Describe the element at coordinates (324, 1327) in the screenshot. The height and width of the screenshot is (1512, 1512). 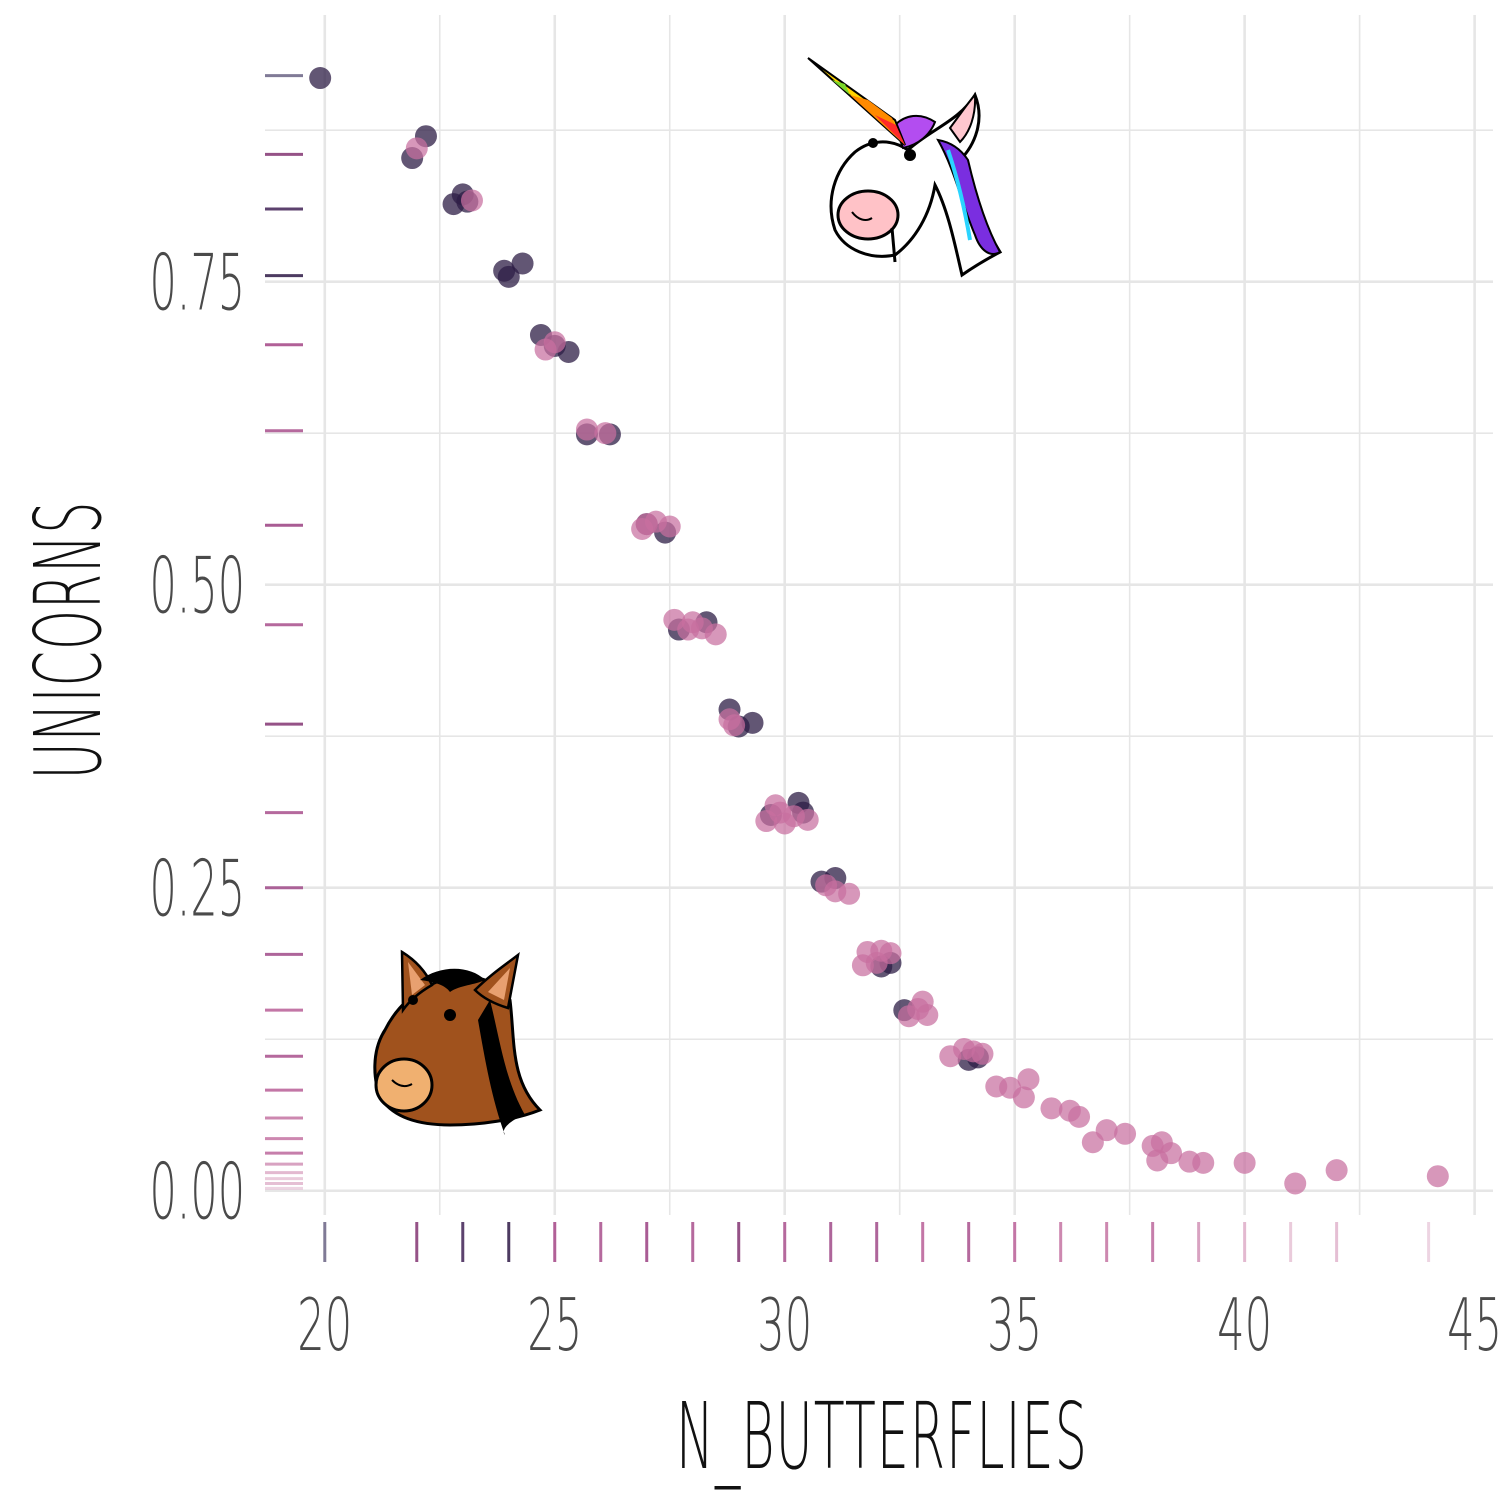
I see `x-tick-label: 20` at that location.